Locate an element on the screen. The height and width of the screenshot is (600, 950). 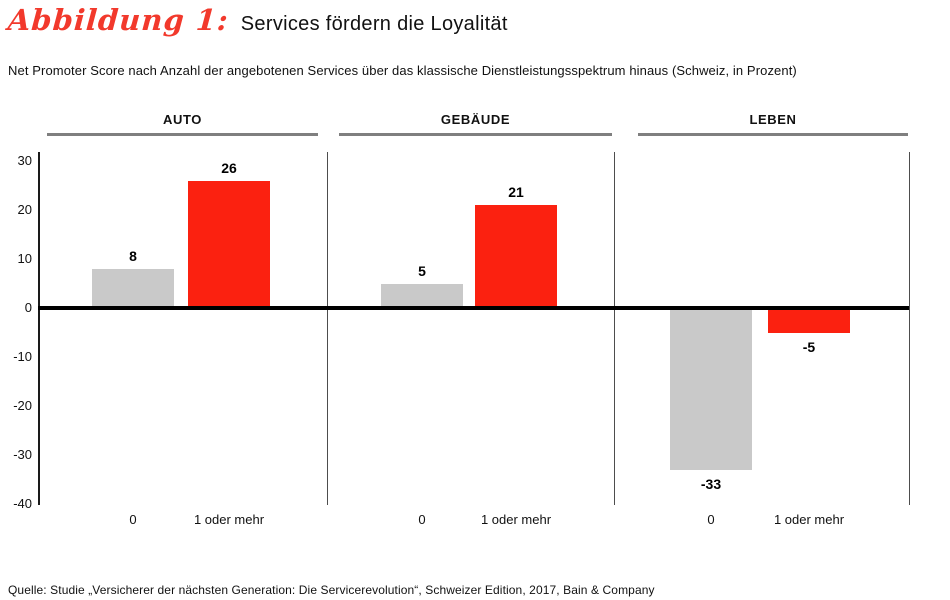
bar-leben-one-or-more is located at coordinates (809, 320).